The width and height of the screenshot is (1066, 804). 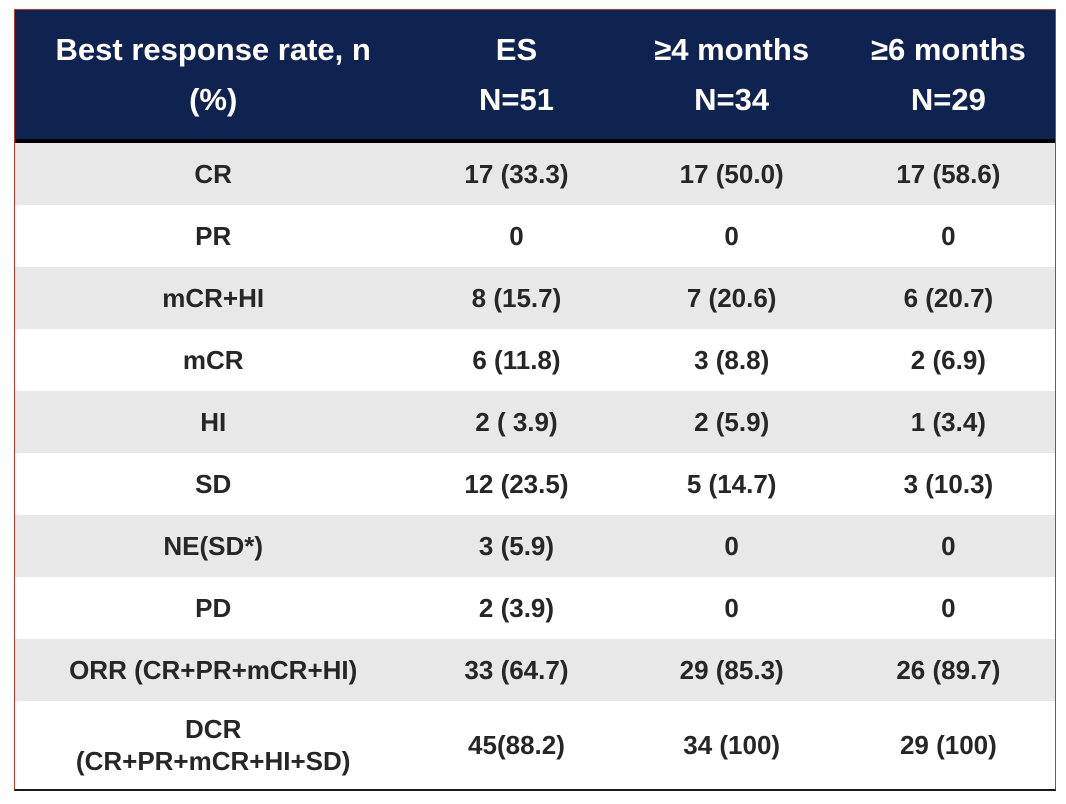 I want to click on row-label: SD, so click(x=213, y=483).